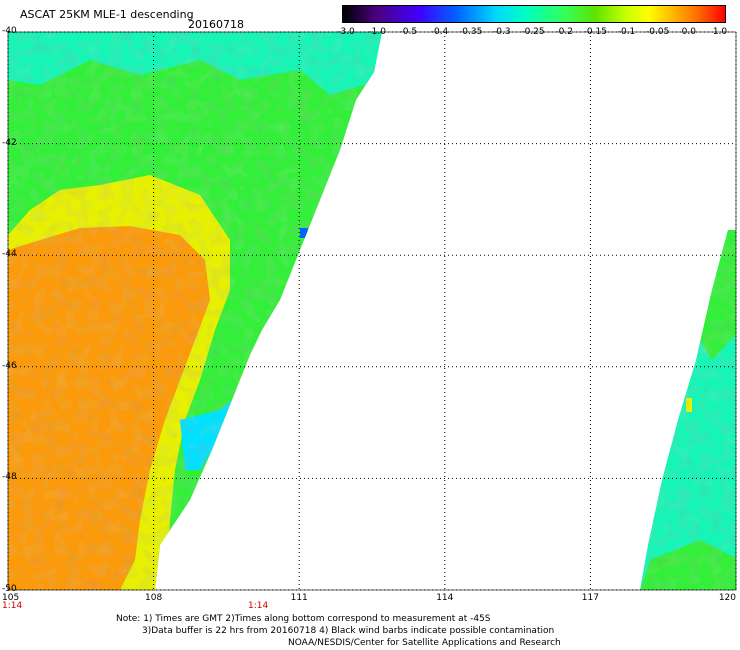 The height and width of the screenshot is (650, 740). I want to click on colorbar-tick: -0.2, so click(564, 32).